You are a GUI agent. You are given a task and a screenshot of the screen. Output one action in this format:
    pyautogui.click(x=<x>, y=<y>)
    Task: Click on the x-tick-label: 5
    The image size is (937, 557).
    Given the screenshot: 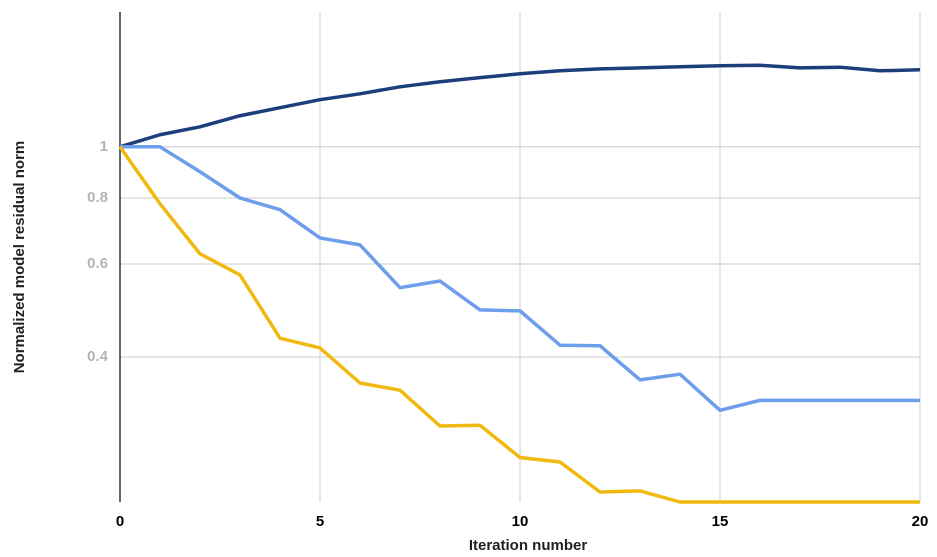 What is the action you would take?
    pyautogui.click(x=320, y=521)
    